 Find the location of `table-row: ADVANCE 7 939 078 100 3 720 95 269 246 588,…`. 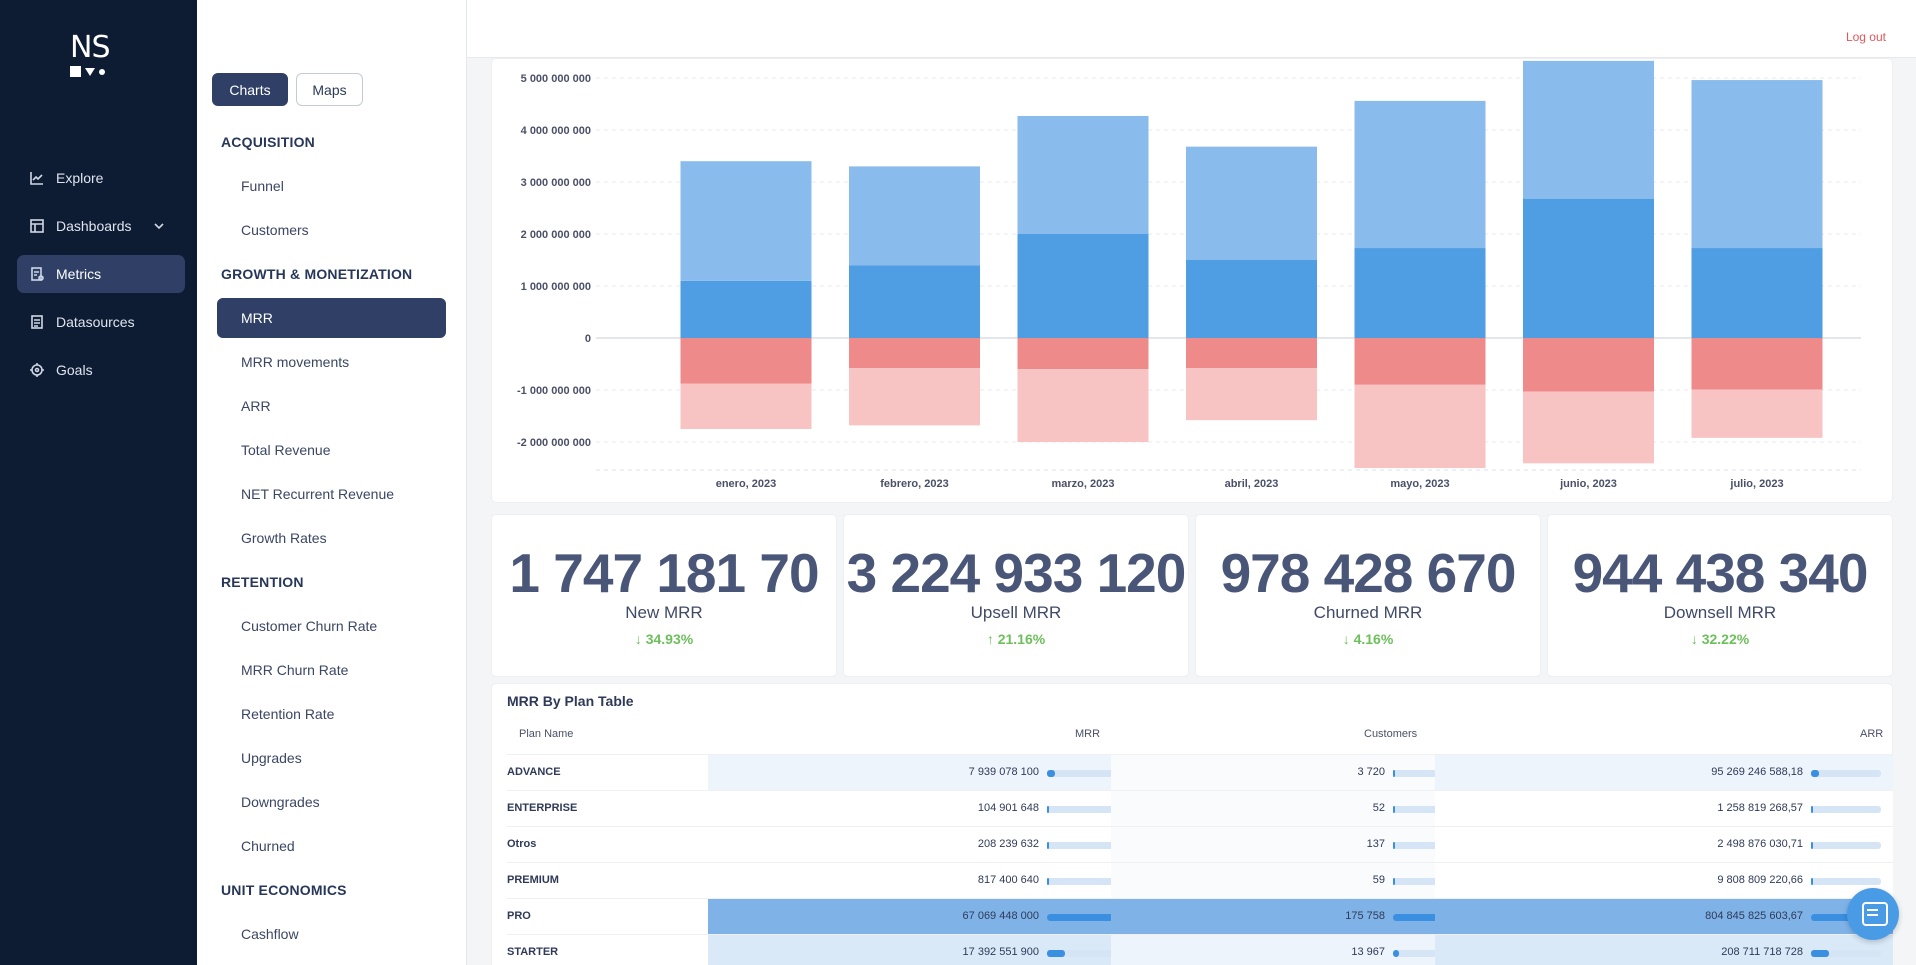

table-row: ADVANCE 7 939 078 100 3 720 95 269 246 588,… is located at coordinates (1200, 772).